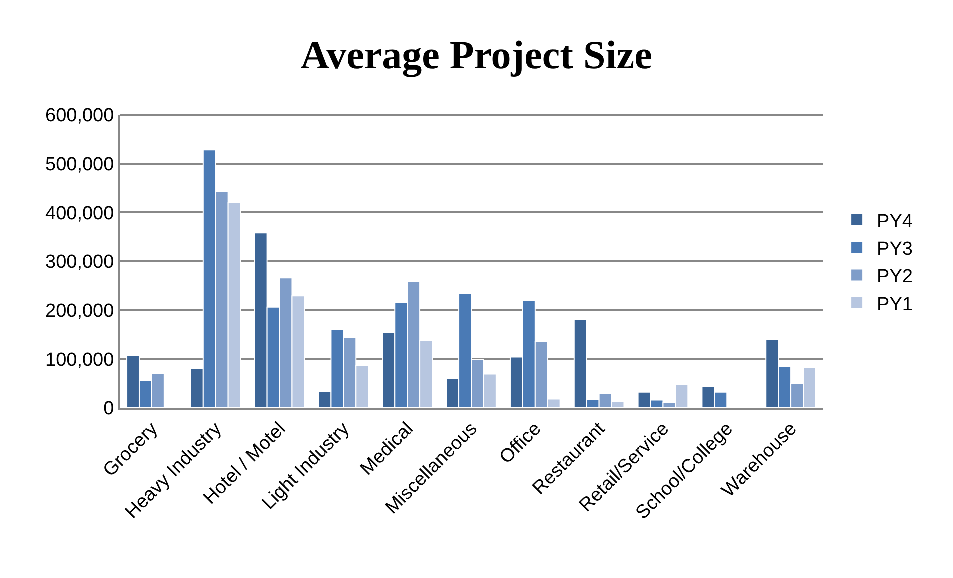  Describe the element at coordinates (80, 116) in the screenshot. I see `y-tick-label: 600,000` at that location.